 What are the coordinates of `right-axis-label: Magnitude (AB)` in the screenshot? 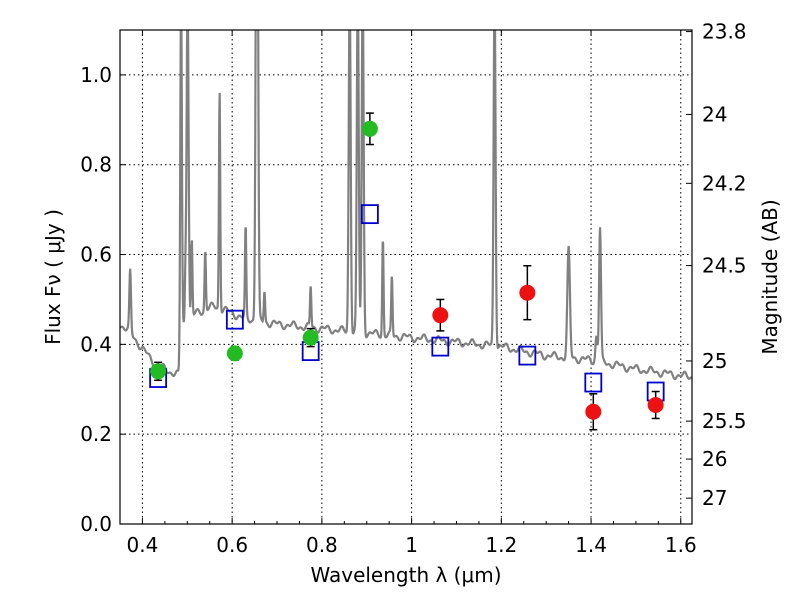 It's located at (770, 276).